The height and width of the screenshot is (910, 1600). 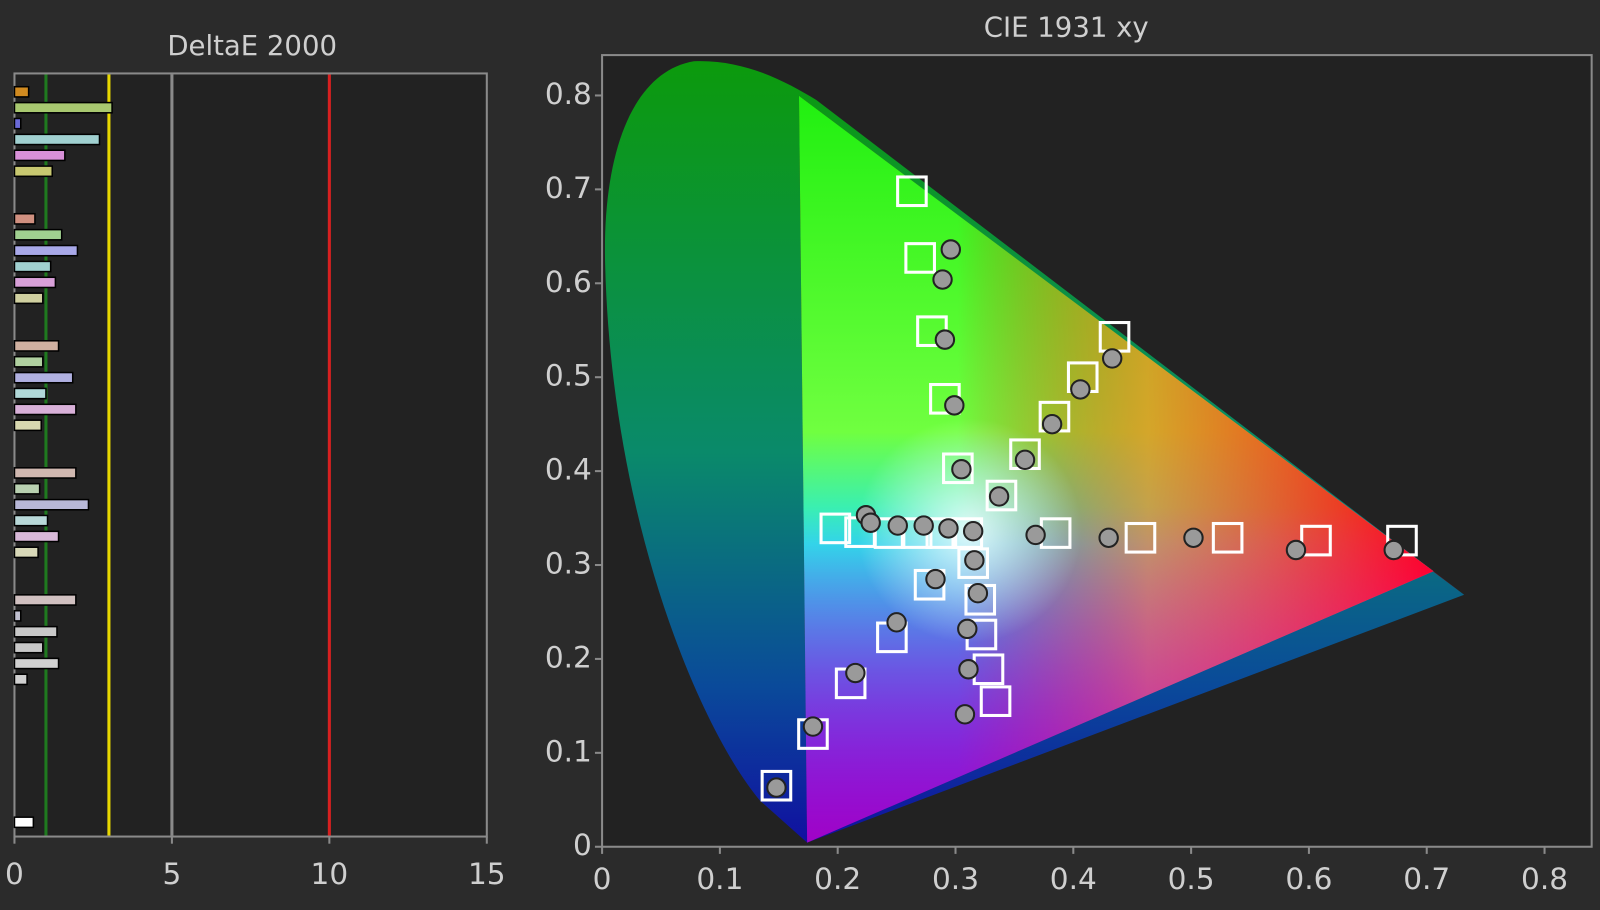 I want to click on y-tick-label: 0.7, so click(x=568, y=188).